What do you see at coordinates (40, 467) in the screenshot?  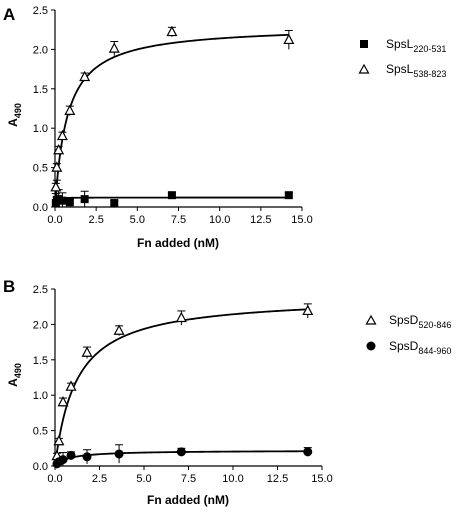 I see `panel-b-y-tick-label-0: 0.0` at bounding box center [40, 467].